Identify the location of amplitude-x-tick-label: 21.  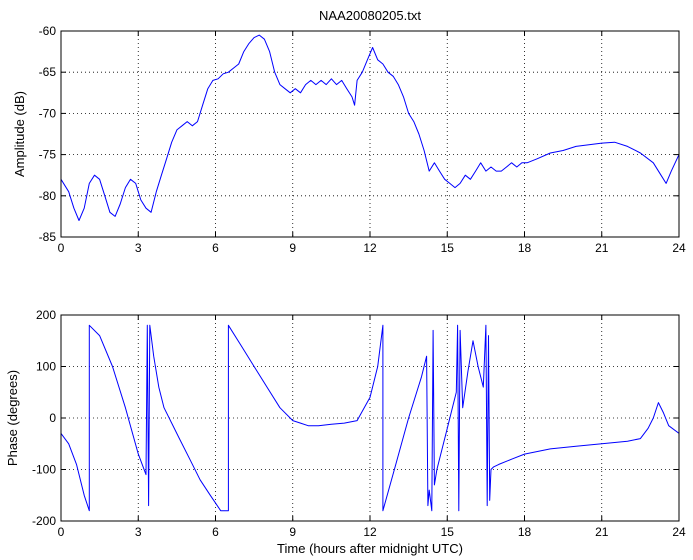
(602, 248).